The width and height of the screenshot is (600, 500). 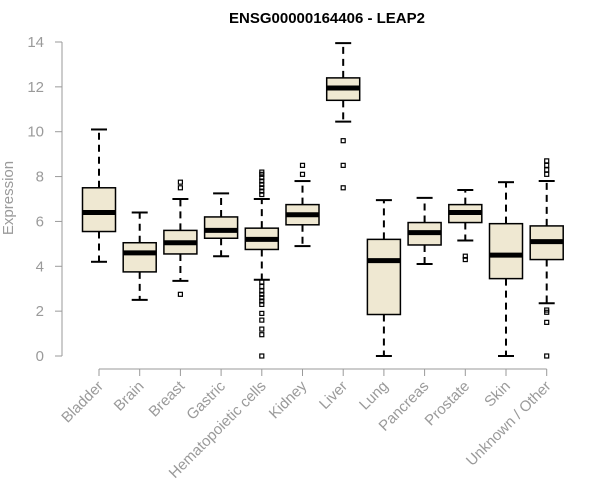 I want to click on y-tick-label: 4, so click(x=40, y=266).